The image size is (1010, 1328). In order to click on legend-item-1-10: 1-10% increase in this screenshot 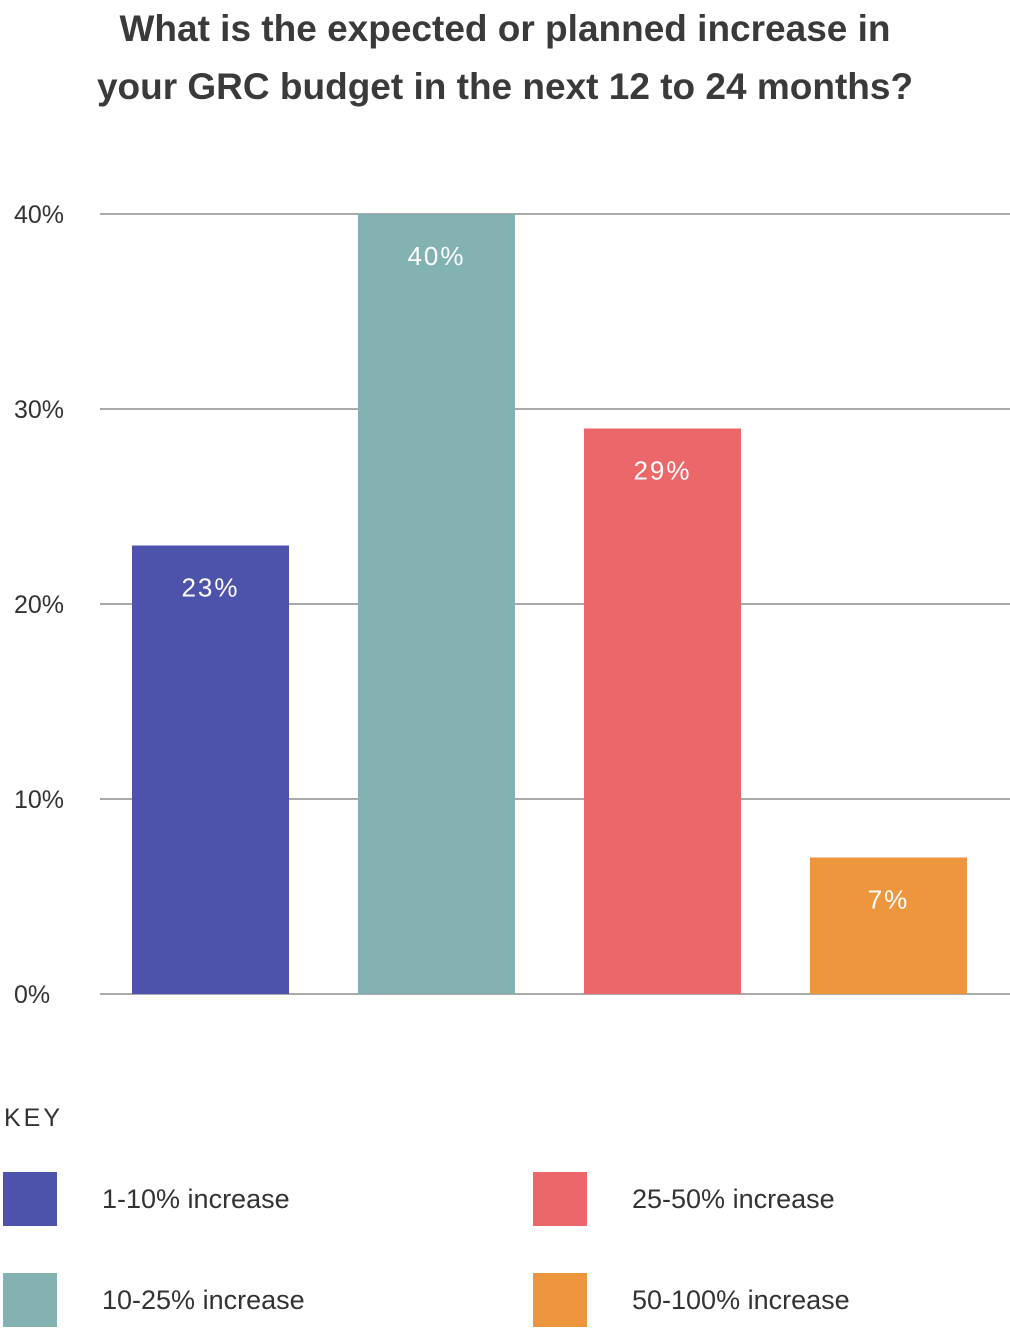, I will do `click(146, 1199)`.